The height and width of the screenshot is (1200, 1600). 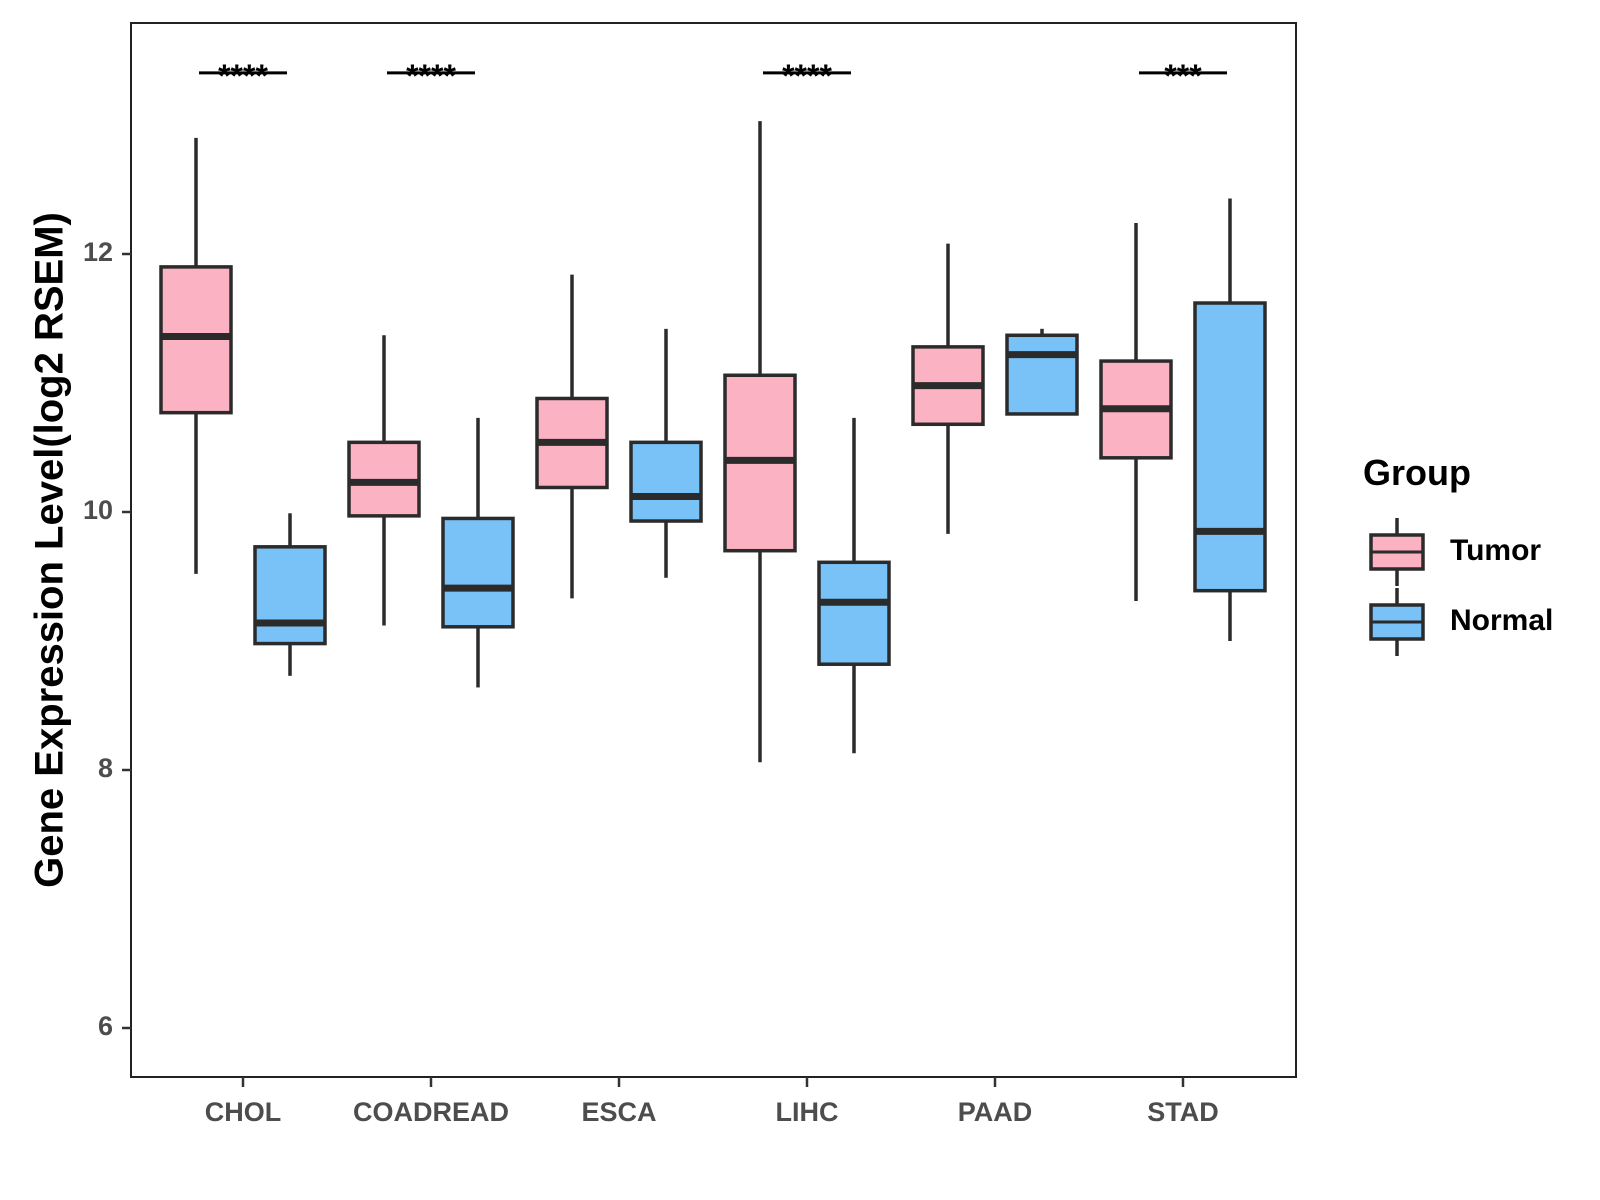 I want to click on x-tick-label-stad: STAD, so click(x=1183, y=1112).